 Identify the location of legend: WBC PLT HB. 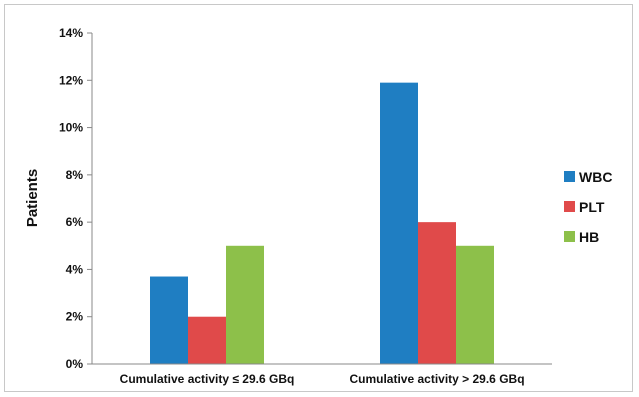
(588, 207).